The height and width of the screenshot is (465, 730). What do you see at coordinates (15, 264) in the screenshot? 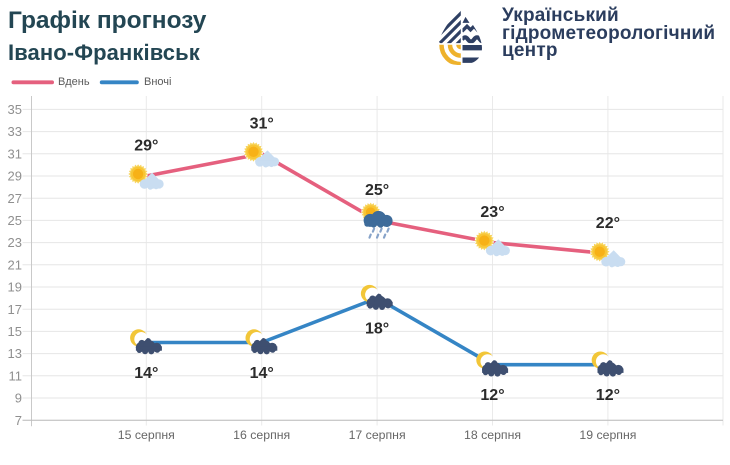
I see `svg-text: 21` at bounding box center [15, 264].